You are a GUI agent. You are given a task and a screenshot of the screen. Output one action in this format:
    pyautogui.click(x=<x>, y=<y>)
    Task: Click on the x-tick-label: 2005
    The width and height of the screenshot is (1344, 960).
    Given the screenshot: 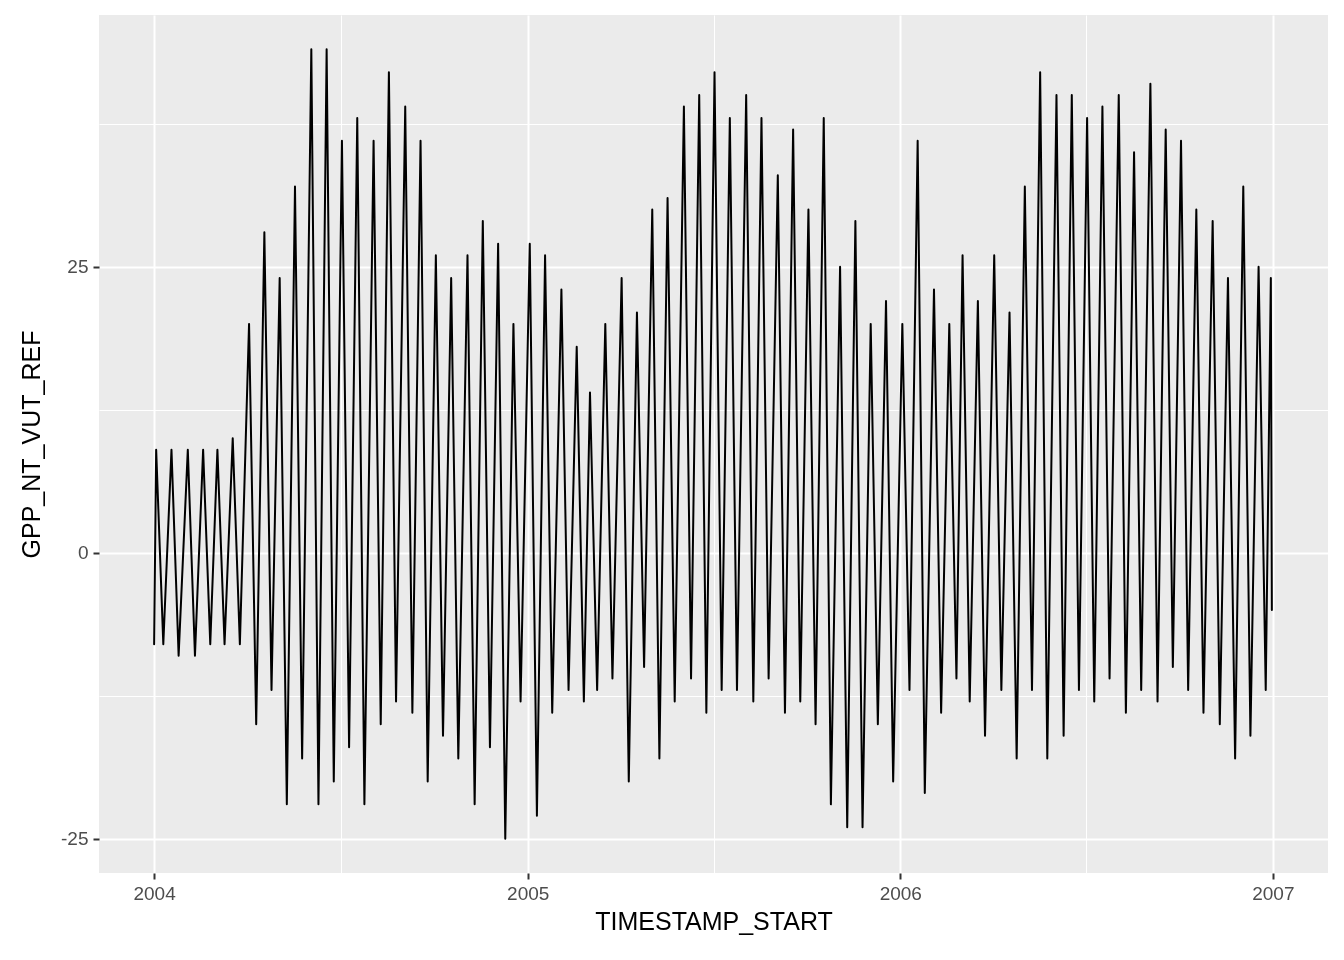 What is the action you would take?
    pyautogui.click(x=528, y=893)
    